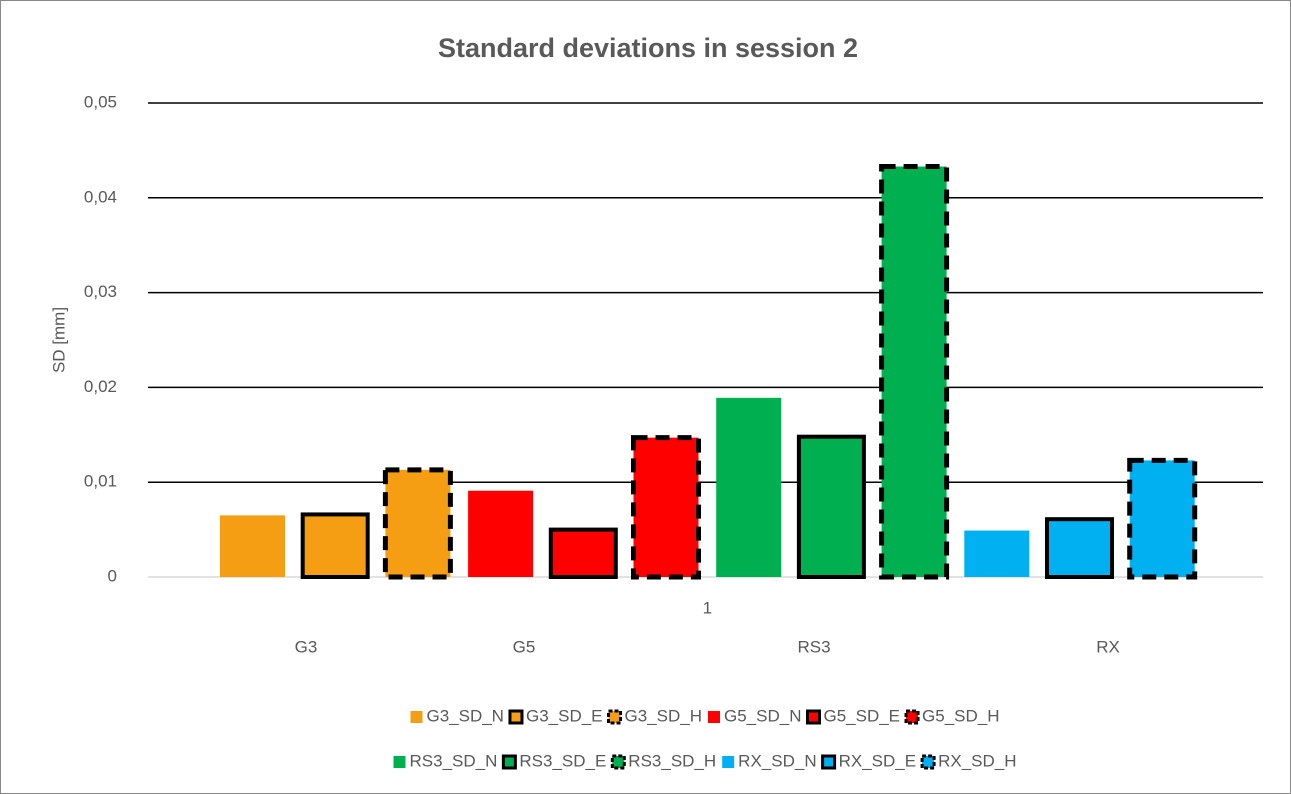 The height and width of the screenshot is (794, 1291). I want to click on legend-label: RS3_SD_N, so click(453, 760).